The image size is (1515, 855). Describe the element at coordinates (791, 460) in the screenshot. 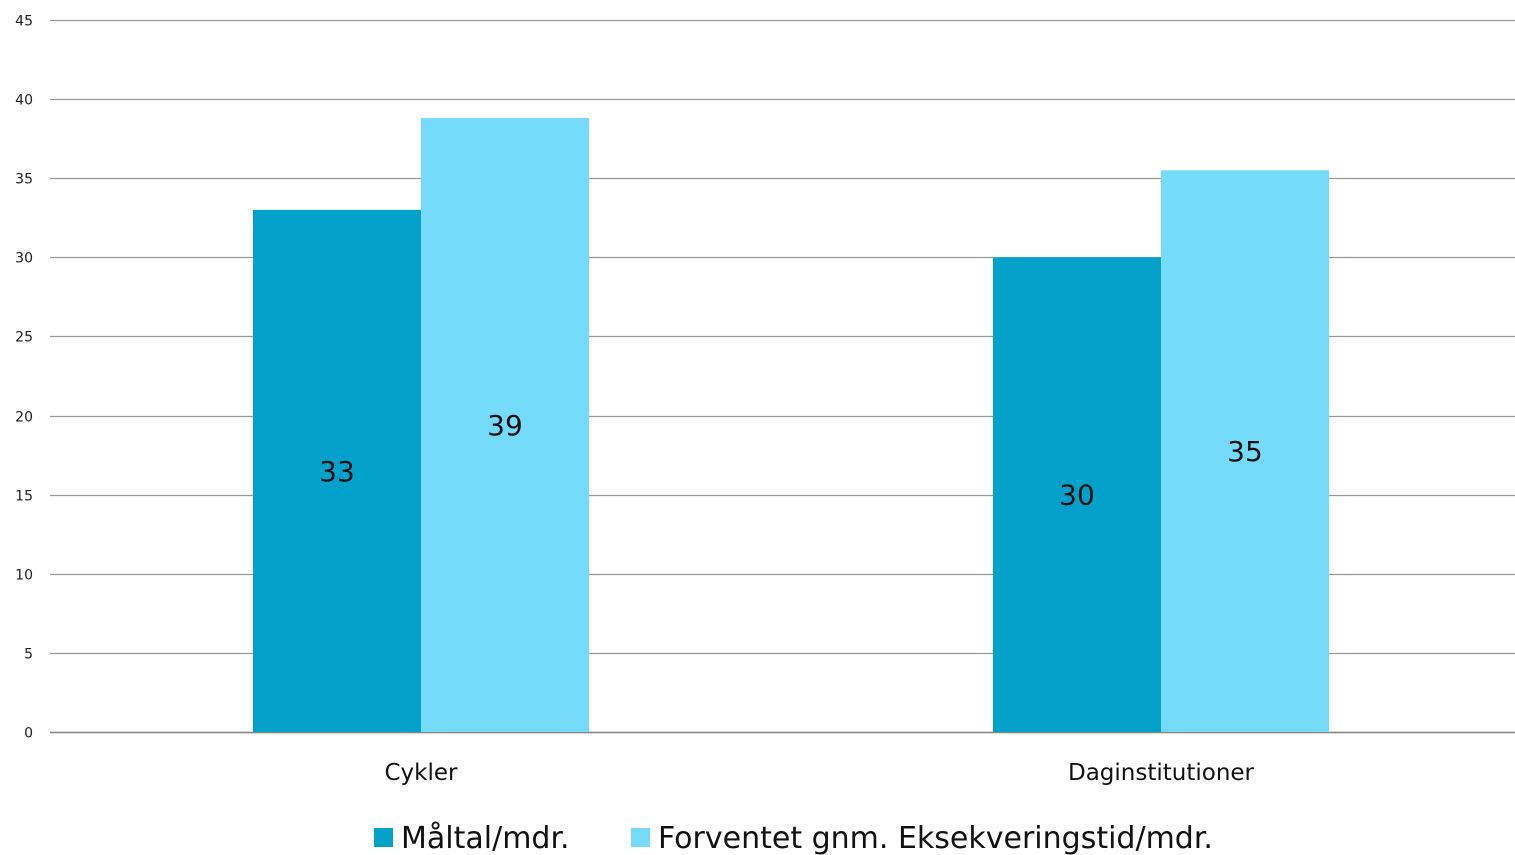

I see `bar-data-labels: 33 39 30 35` at that location.